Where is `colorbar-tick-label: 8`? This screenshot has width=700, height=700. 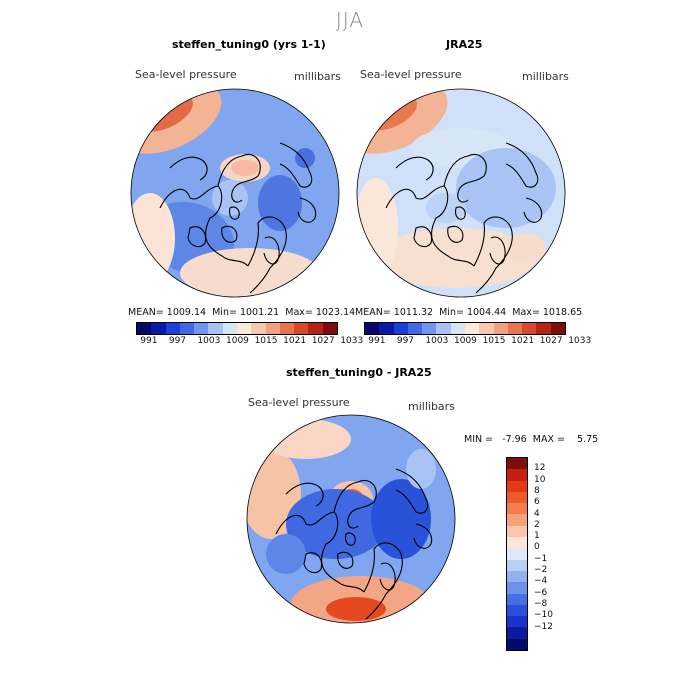
colorbar-tick-label: 8 is located at coordinates (537, 490).